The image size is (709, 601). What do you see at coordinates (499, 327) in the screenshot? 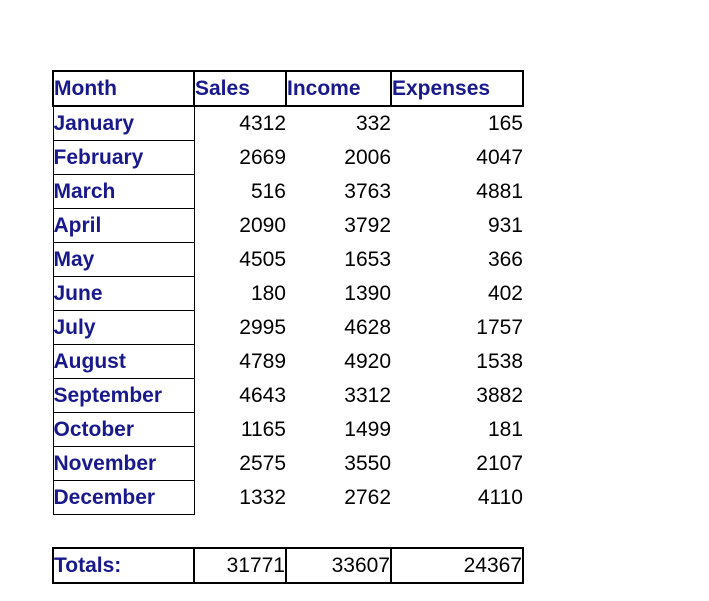
I see `expenses-cell: 1757` at bounding box center [499, 327].